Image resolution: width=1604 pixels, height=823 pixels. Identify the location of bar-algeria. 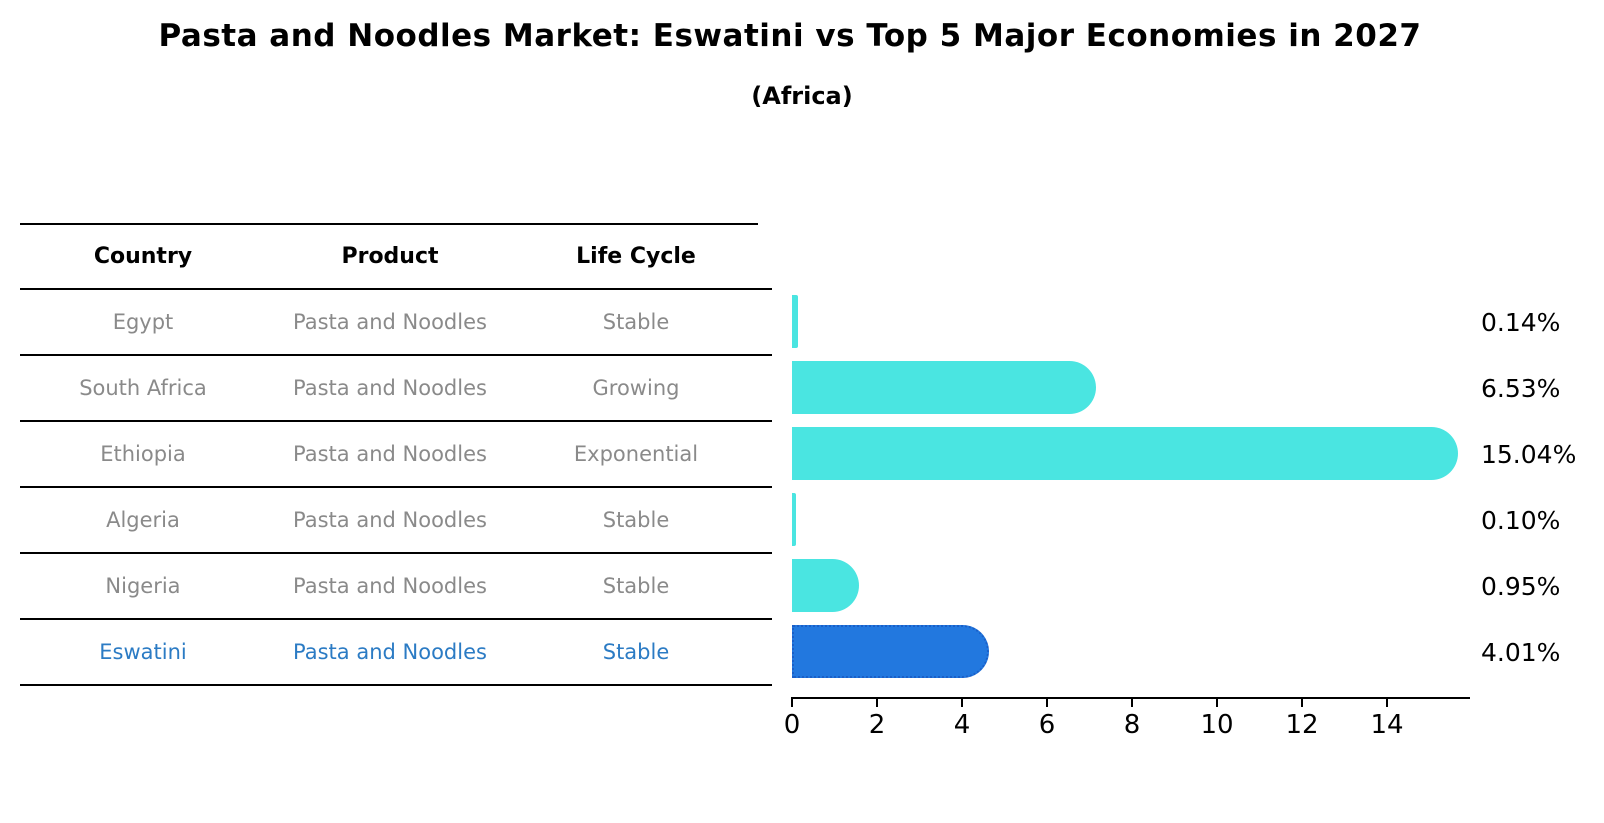
(794, 519).